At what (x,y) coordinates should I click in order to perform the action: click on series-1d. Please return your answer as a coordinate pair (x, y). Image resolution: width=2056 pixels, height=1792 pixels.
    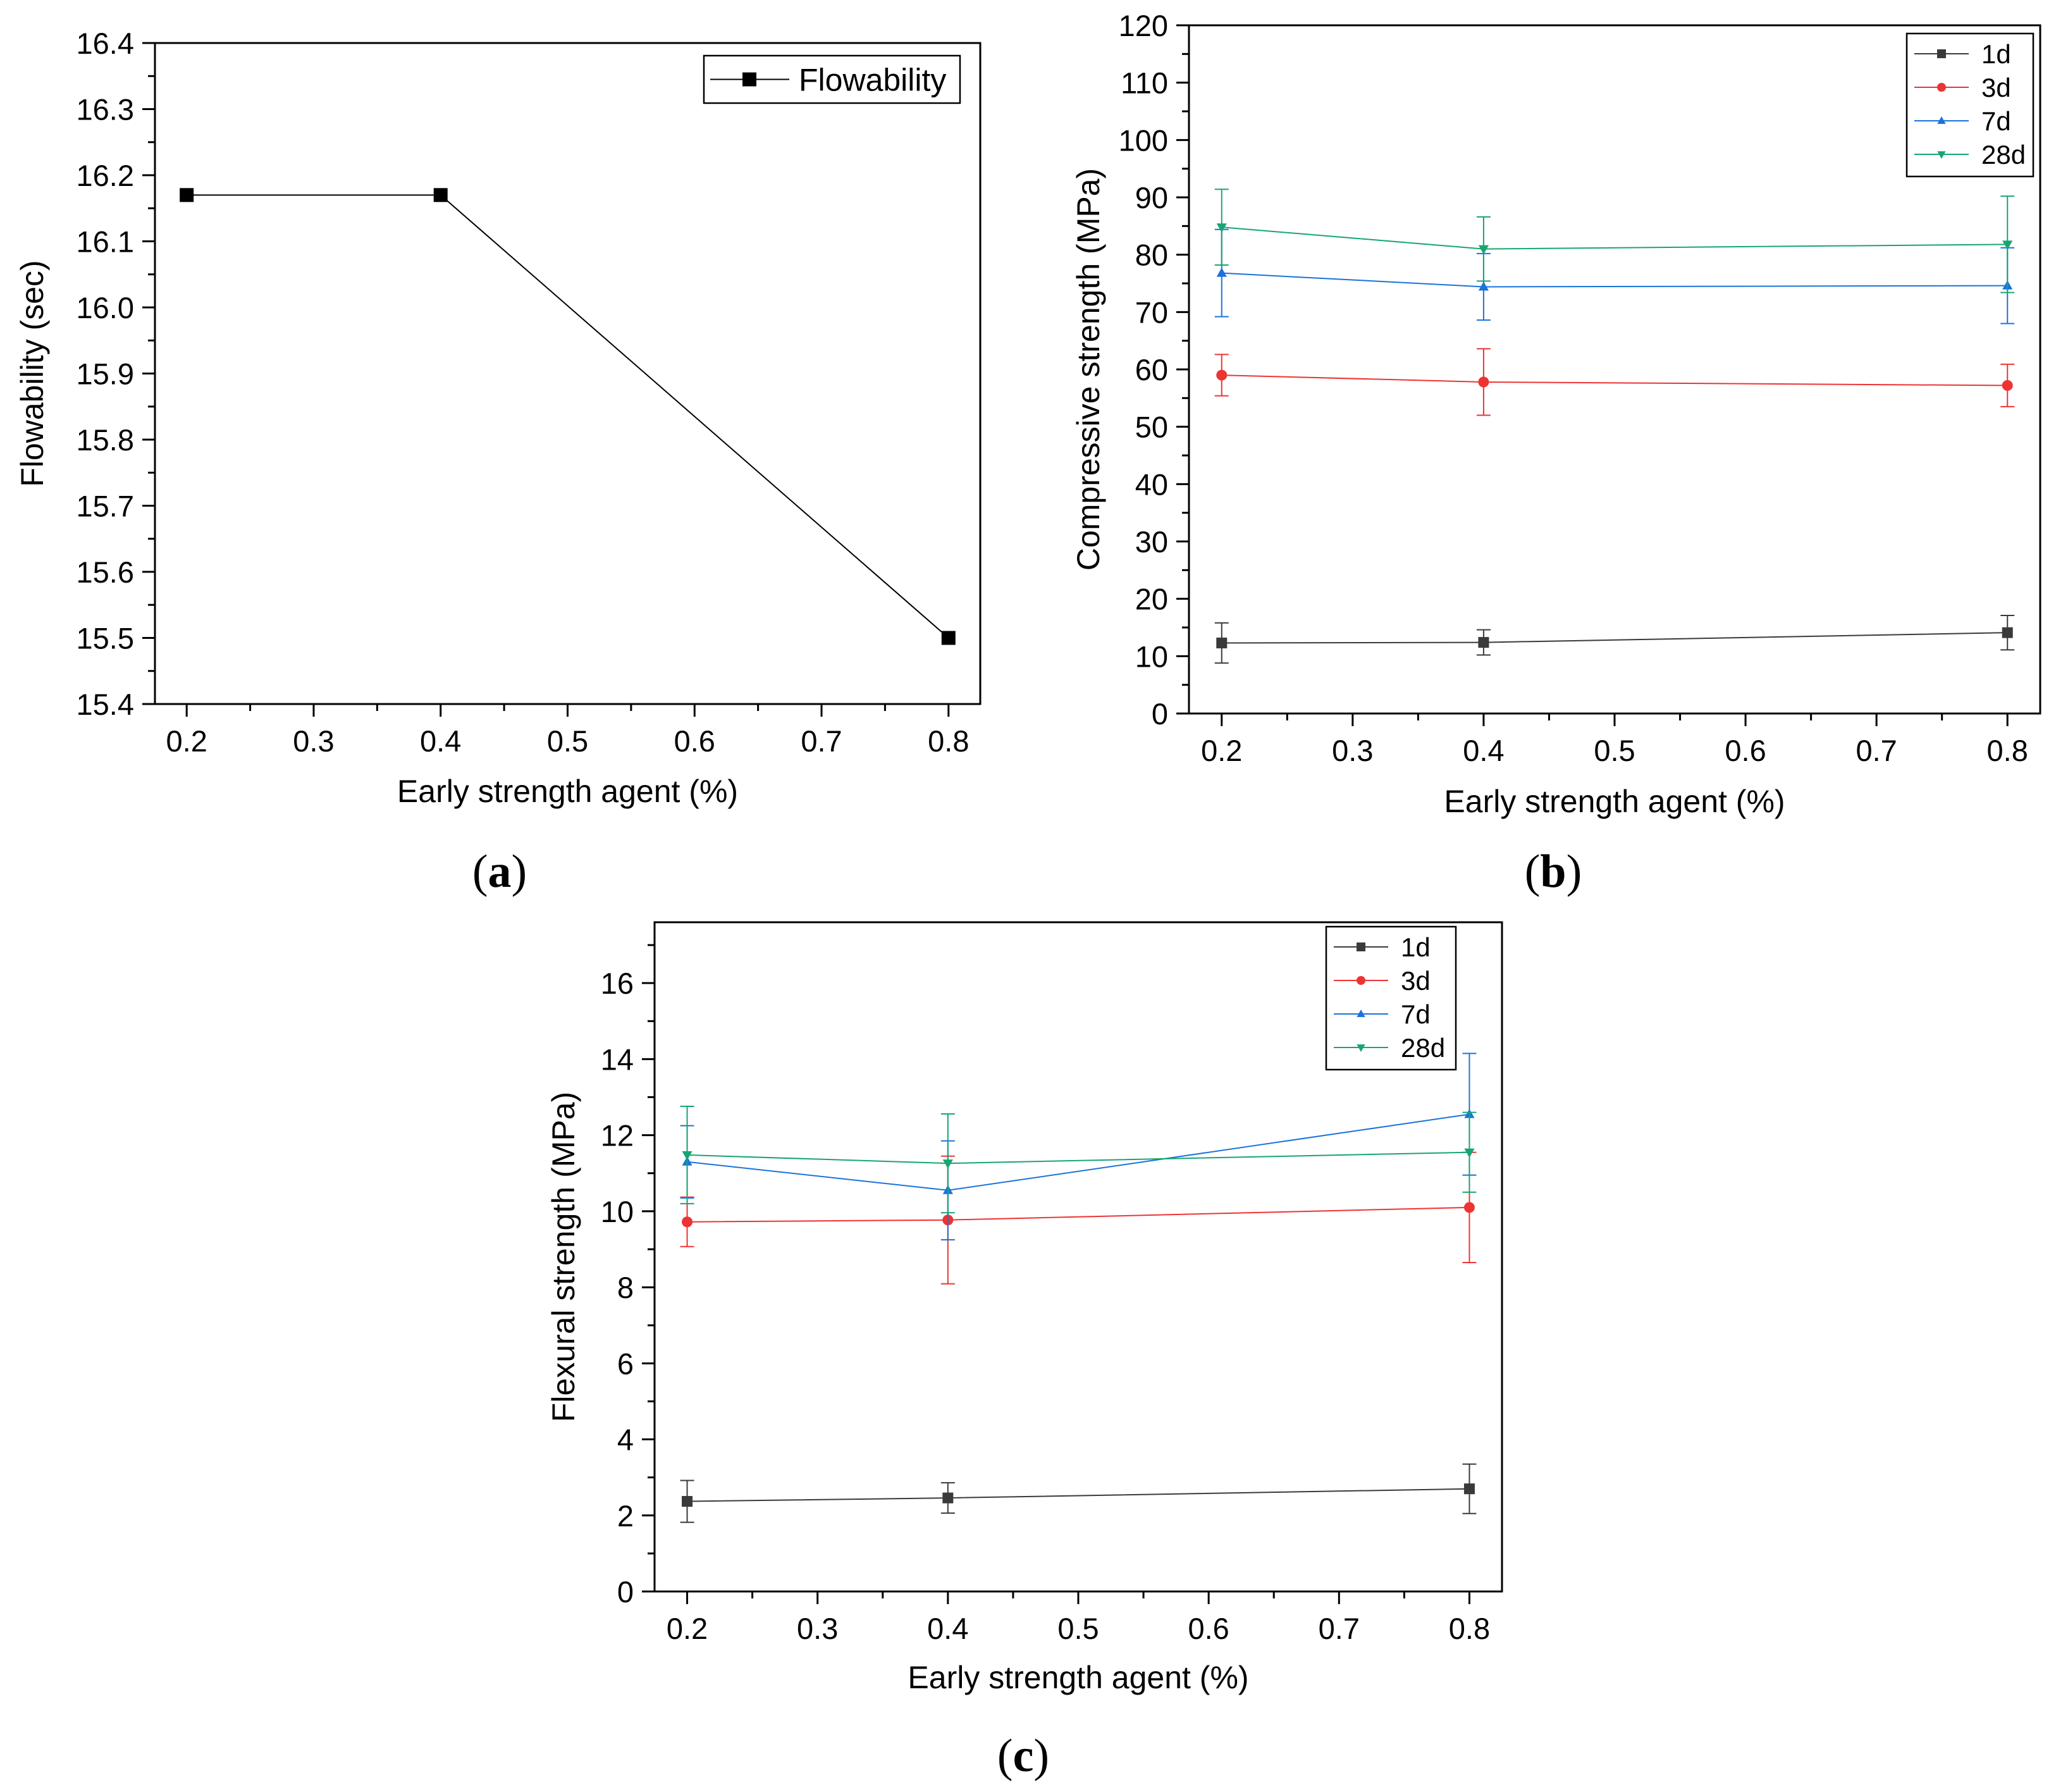
    Looking at the image, I should click on (1614, 639).